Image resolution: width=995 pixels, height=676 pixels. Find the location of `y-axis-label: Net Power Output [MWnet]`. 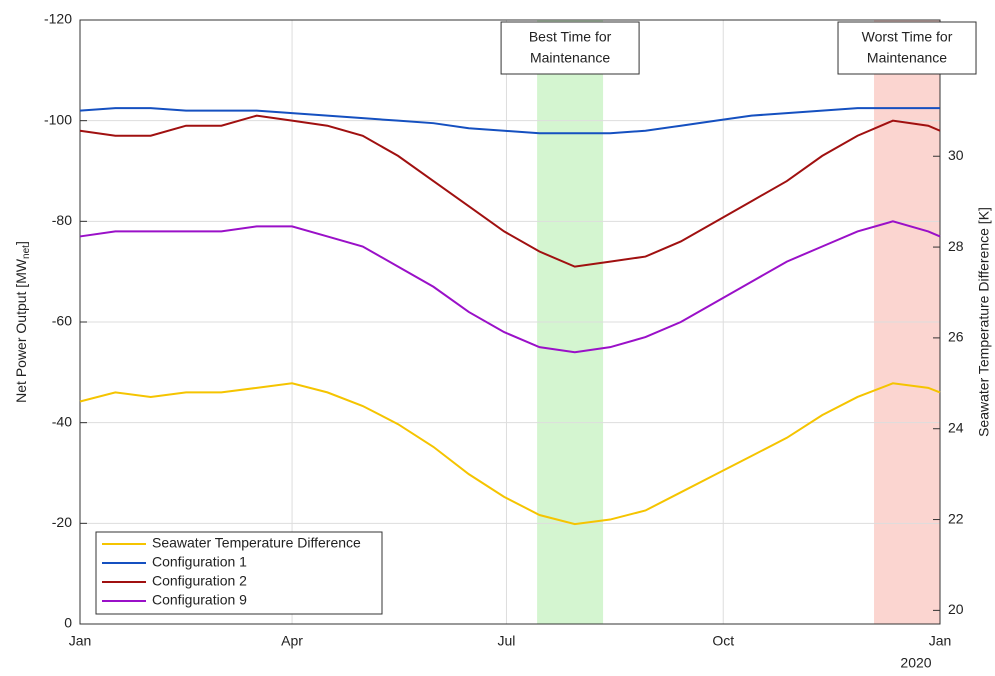

y-axis-label: Net Power Output [MWnet] is located at coordinates (22, 322).